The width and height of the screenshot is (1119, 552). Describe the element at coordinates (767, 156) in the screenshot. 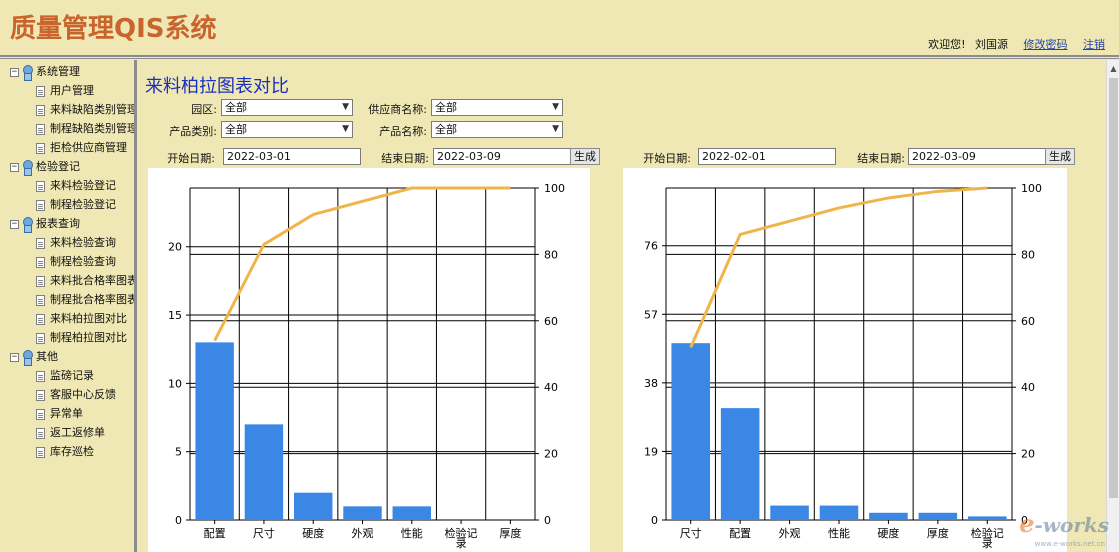

I see `right-start-date-input: 2022-02-01` at that location.